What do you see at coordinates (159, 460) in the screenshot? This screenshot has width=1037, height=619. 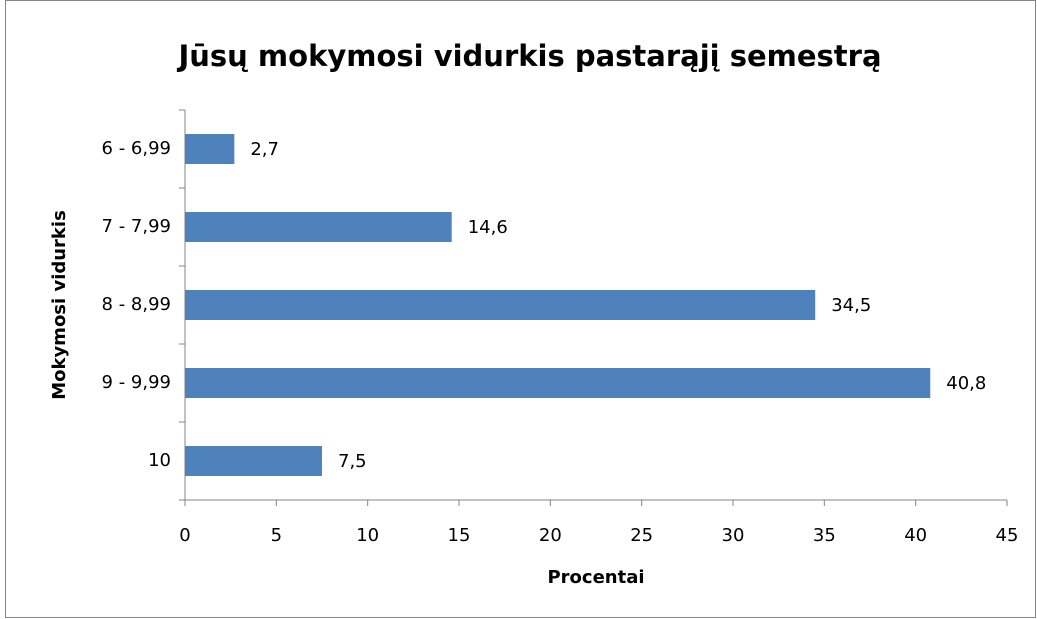 I see `y-tick-label: 10` at bounding box center [159, 460].